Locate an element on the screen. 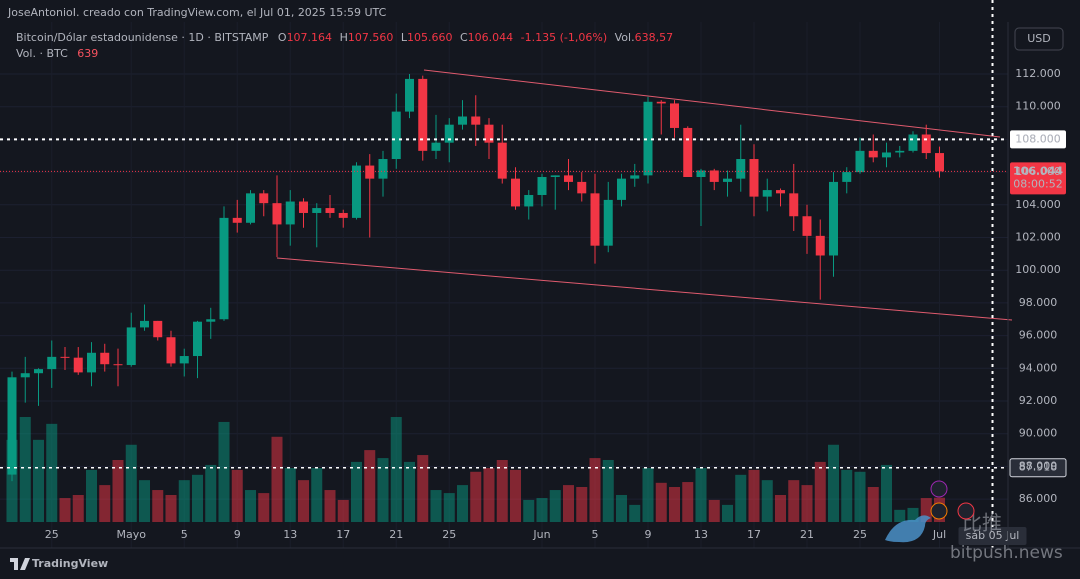 Image resolution: width=1080 pixels, height=579 pixels. y-tick-label: 100.000 is located at coordinates (1038, 269).